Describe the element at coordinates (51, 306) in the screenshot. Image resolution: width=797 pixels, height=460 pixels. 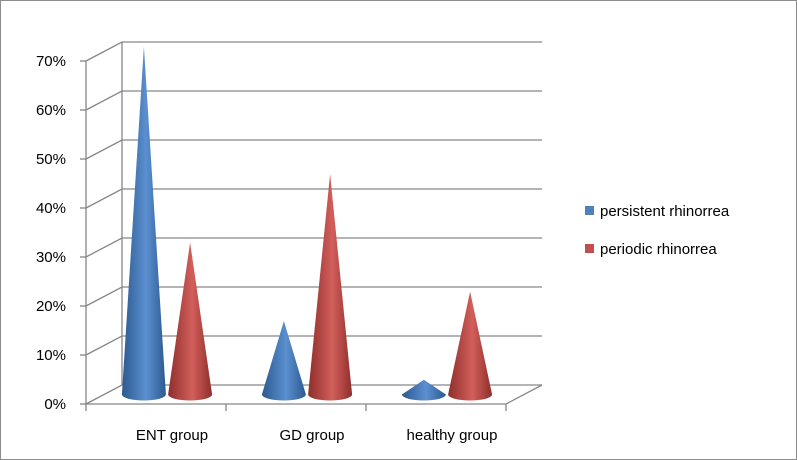
I see `y-tick-label: 20%` at that location.